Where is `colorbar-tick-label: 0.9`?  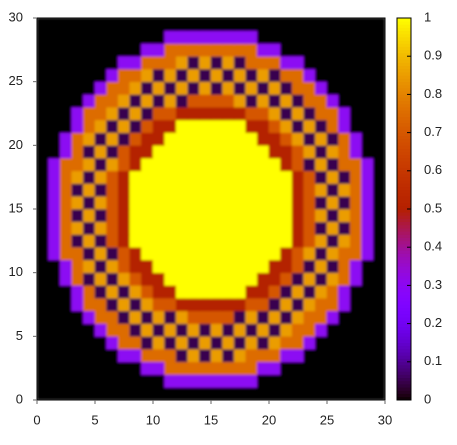
colorbar-tick-label: 0.9 is located at coordinates (433, 55).